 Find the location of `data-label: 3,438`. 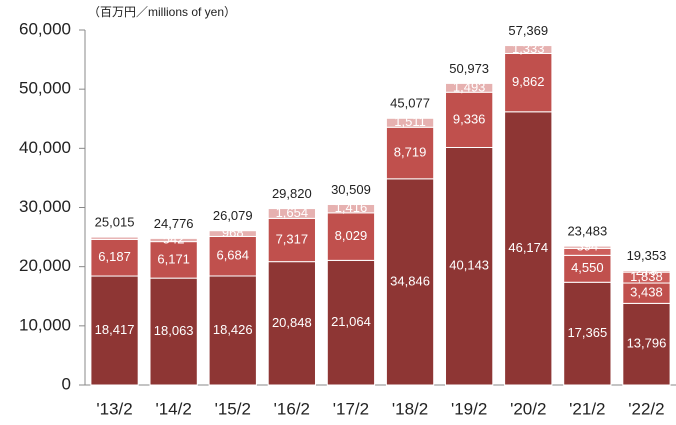

data-label: 3,438 is located at coordinates (646, 292).